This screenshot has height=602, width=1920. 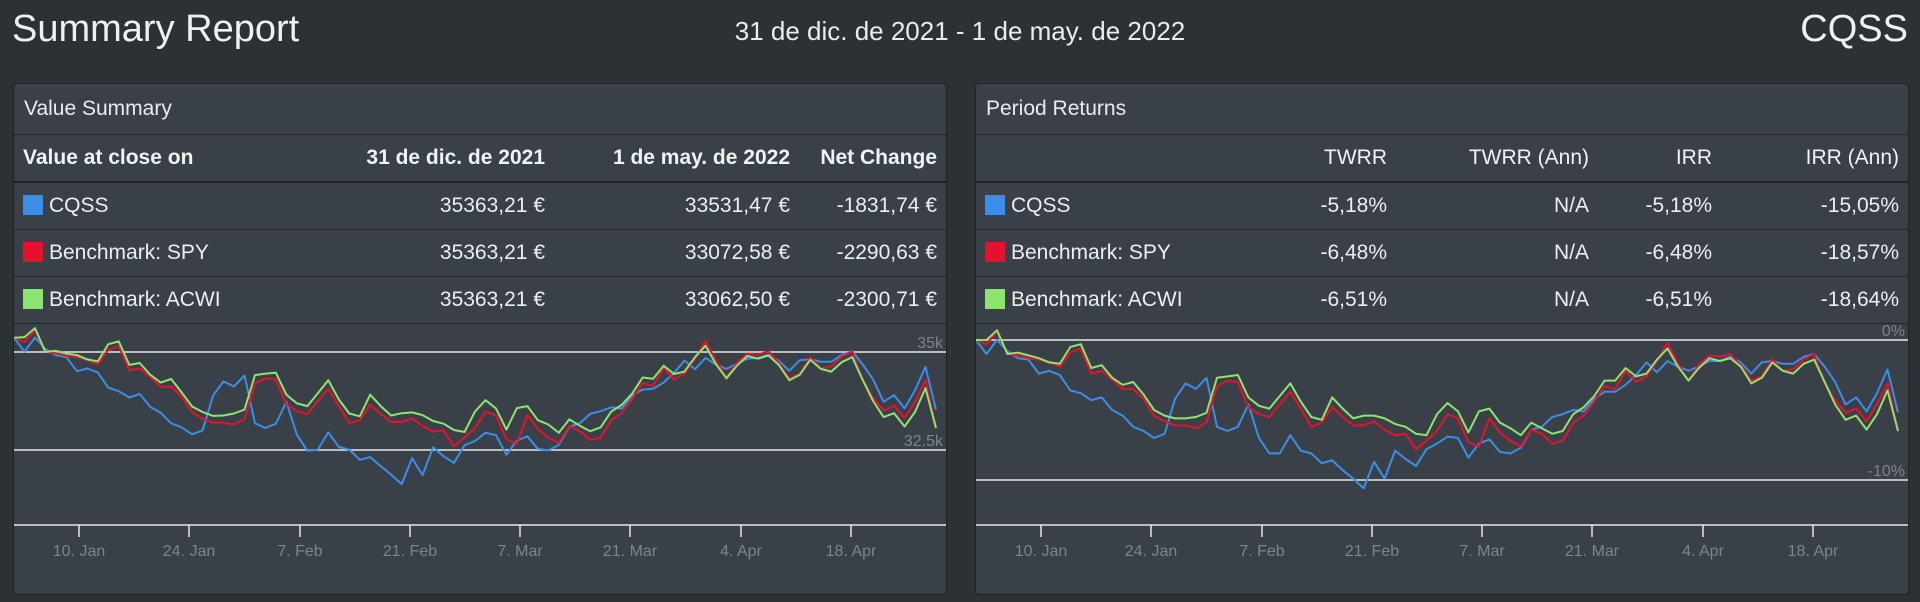 What do you see at coordinates (1893, 331) in the screenshot?
I see `y-tick-label: 0%` at bounding box center [1893, 331].